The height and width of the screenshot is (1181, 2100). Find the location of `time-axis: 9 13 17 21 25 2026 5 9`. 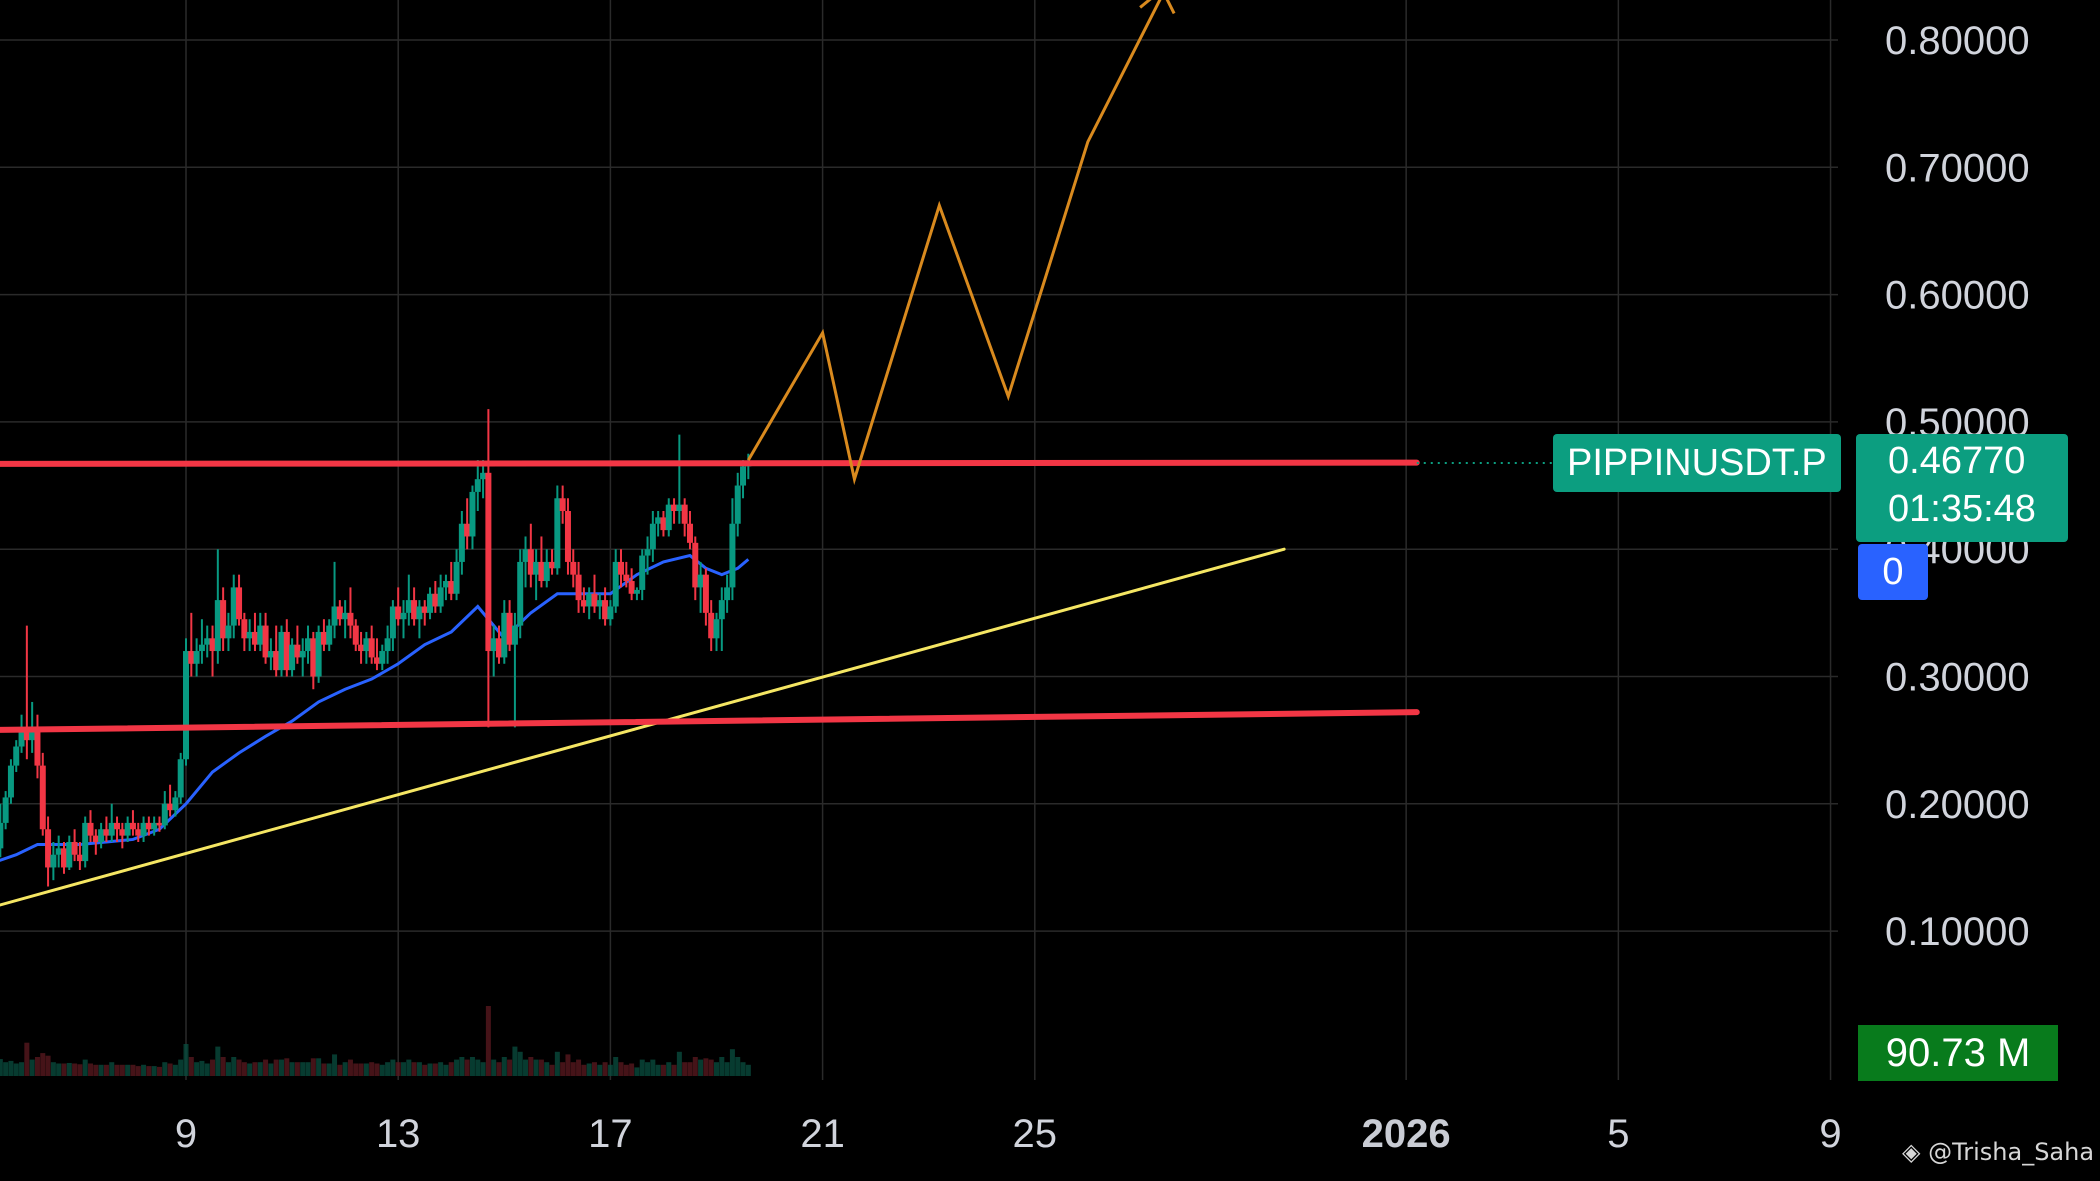

time-axis: 9 13 17 21 25 2026 5 9 is located at coordinates (1008, 1134).